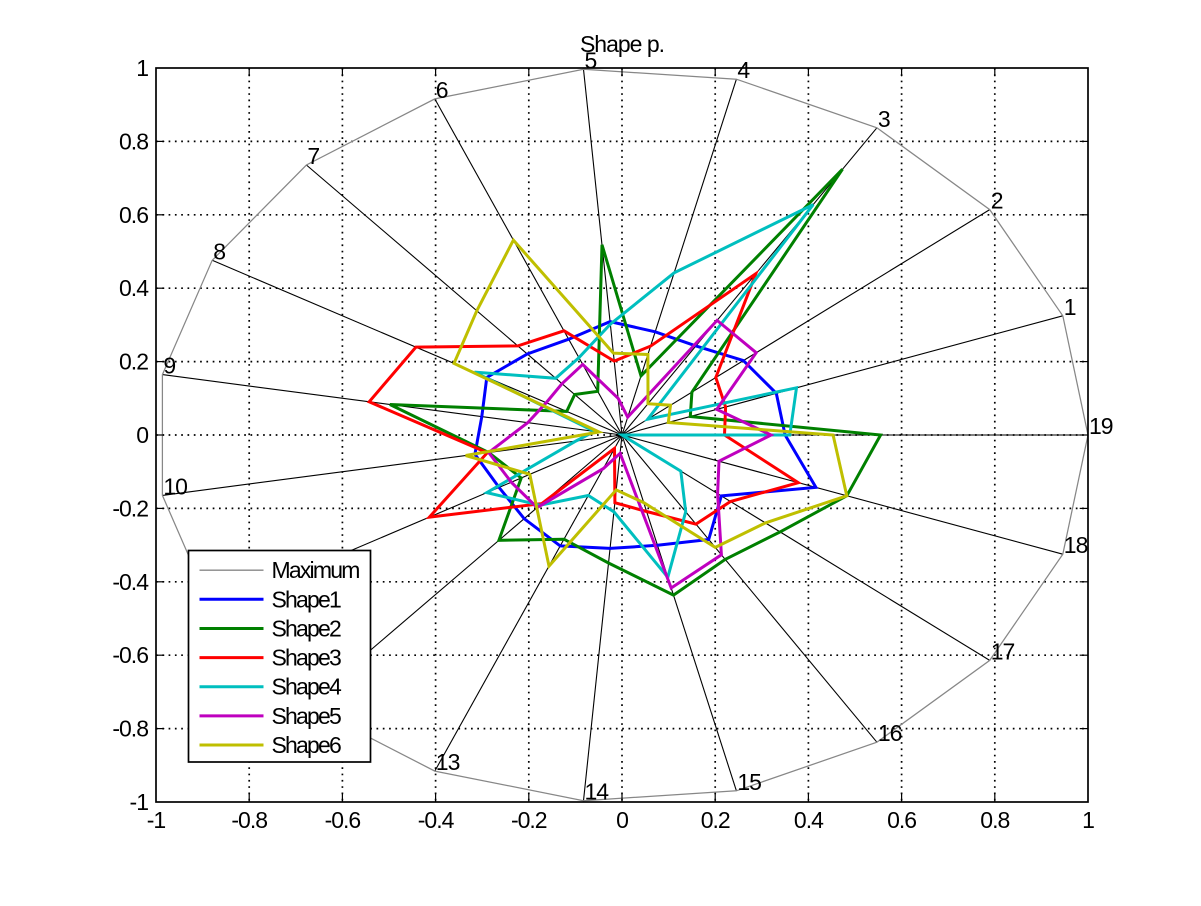 Image resolution: width=1201 pixels, height=906 pixels. Describe the element at coordinates (591, 60) in the screenshot. I see `svg-text: 5` at that location.